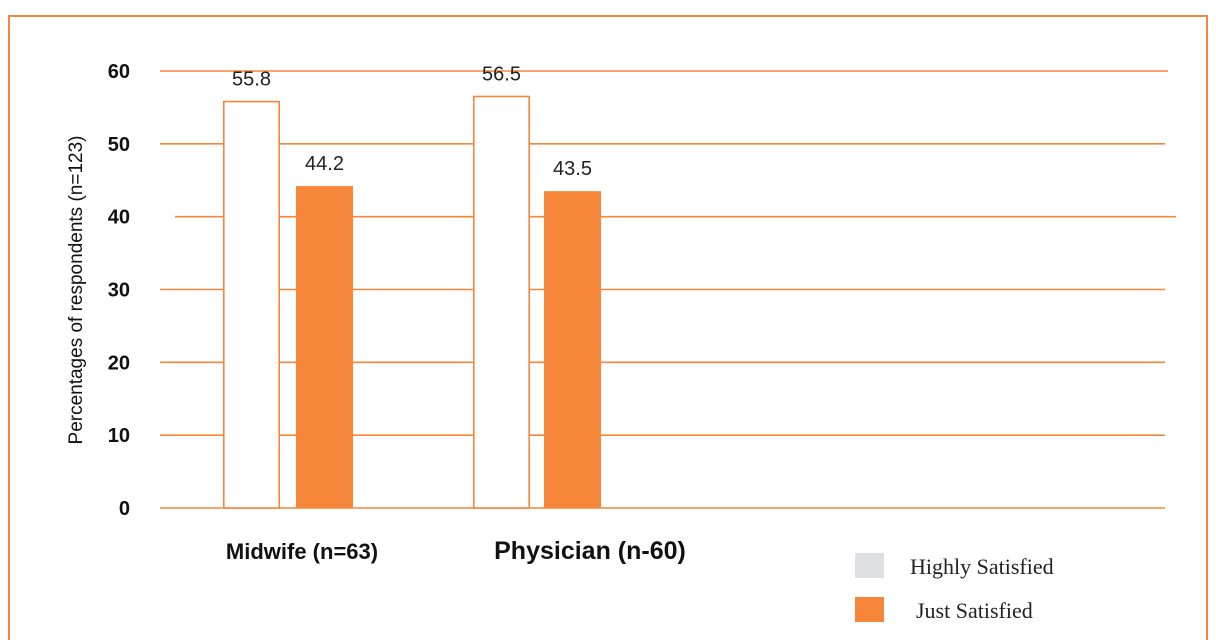  What do you see at coordinates (412, 121) in the screenshot?
I see `data-labels: 55.8 56.5 44.2 43.5` at bounding box center [412, 121].